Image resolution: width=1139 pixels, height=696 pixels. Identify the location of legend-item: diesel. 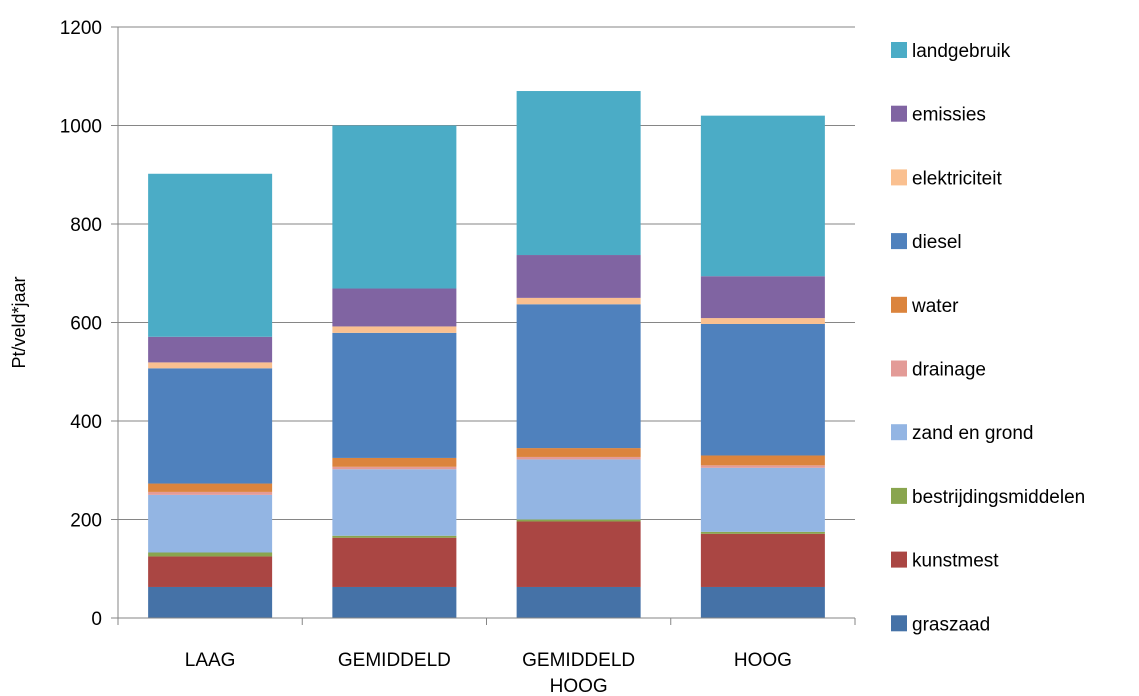
(926, 242).